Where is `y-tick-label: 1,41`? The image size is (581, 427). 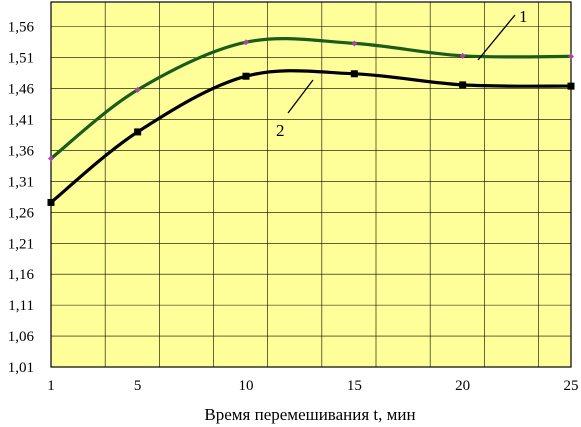
y-tick-label: 1,41 is located at coordinates (21, 121).